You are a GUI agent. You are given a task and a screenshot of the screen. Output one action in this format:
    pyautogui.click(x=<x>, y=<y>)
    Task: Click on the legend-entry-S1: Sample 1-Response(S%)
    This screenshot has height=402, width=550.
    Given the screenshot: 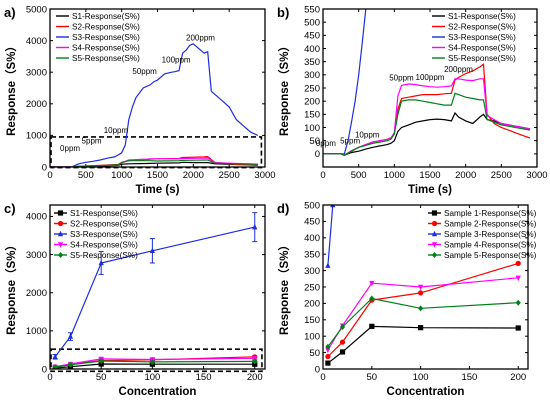 What is the action you would take?
    pyautogui.click(x=490, y=213)
    